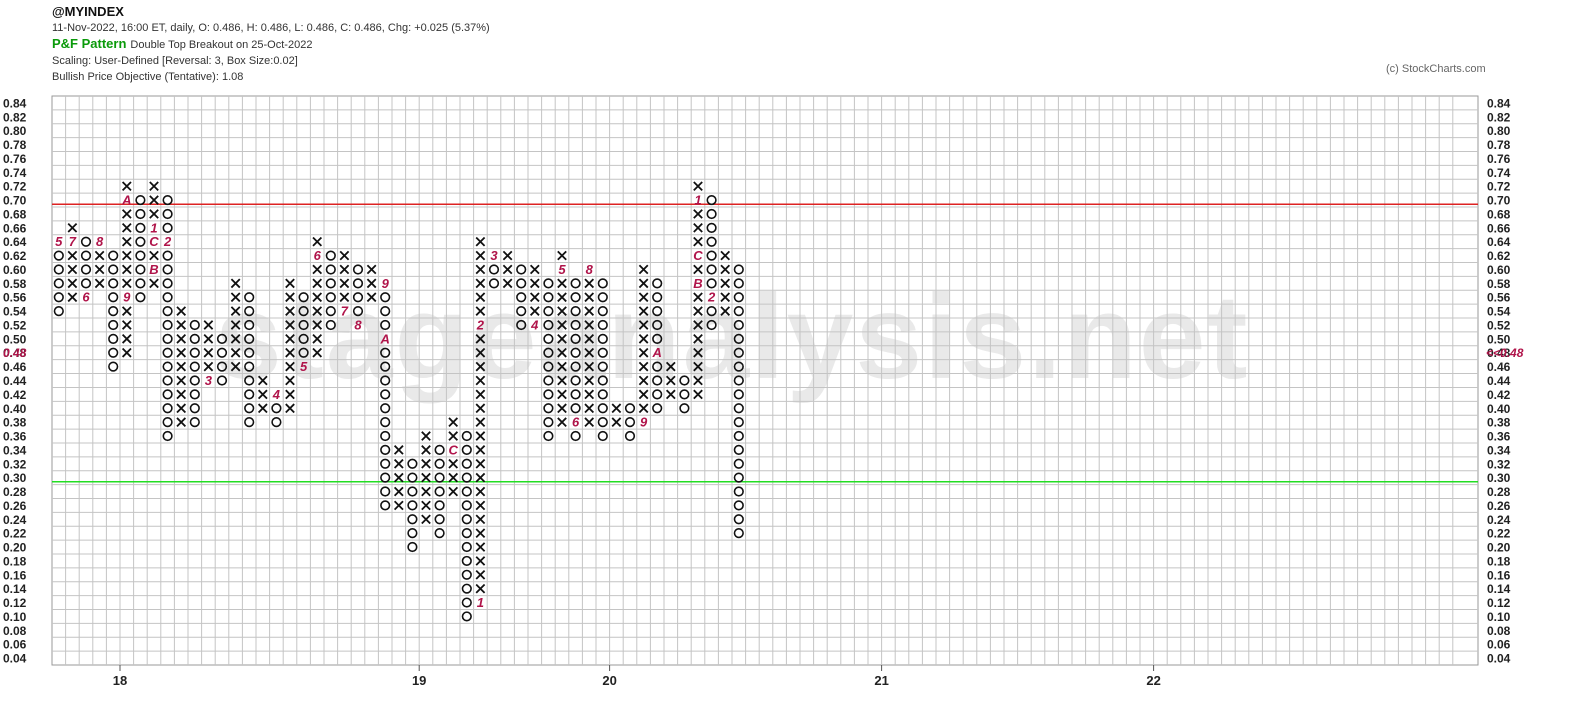  I want to click on y-tick-label-left: 0.70, so click(15, 201).